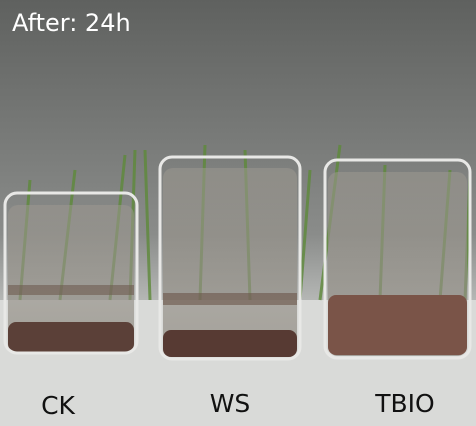 The image size is (476, 426). Describe the element at coordinates (71, 23) in the screenshot. I see `caption: After: 24h` at that location.